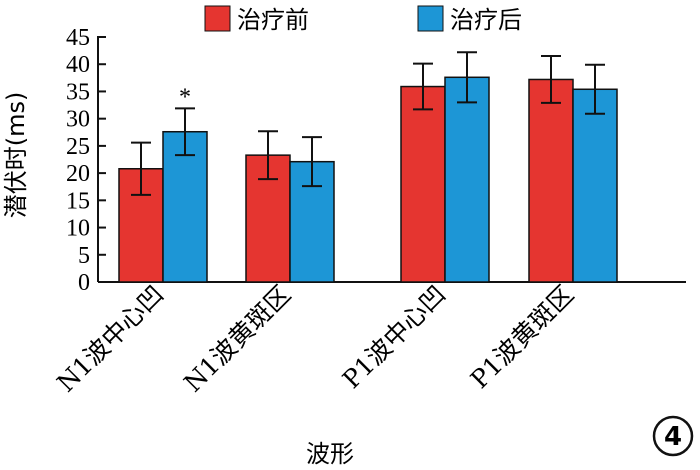  What do you see at coordinates (78, 120) in the screenshot?
I see `y-tick-label: 30` at bounding box center [78, 120].